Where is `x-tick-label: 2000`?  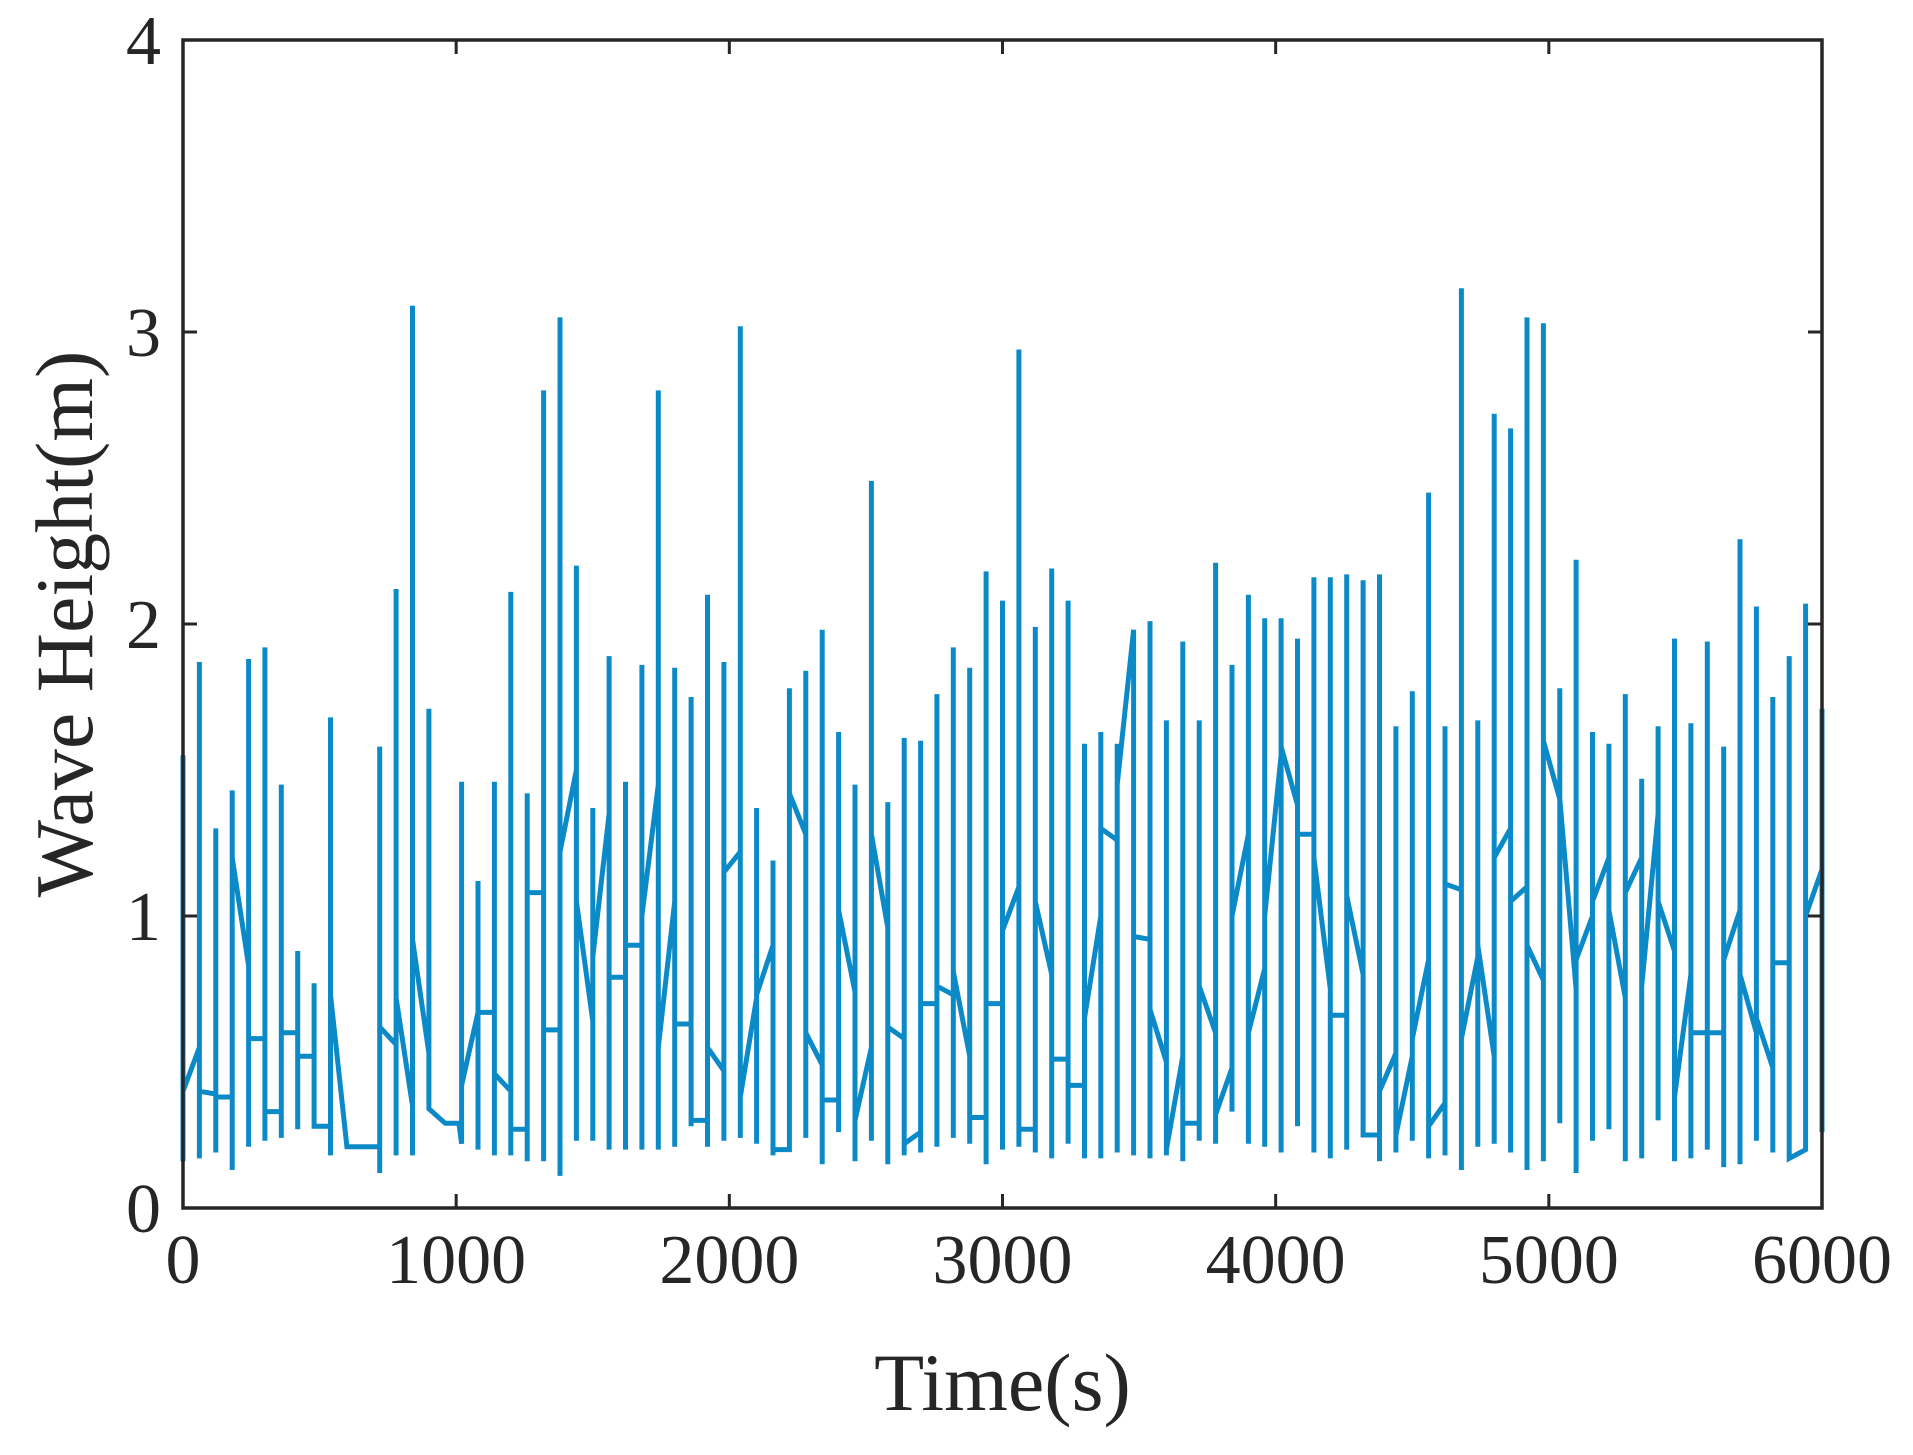 x-tick-label: 2000 is located at coordinates (729, 1260).